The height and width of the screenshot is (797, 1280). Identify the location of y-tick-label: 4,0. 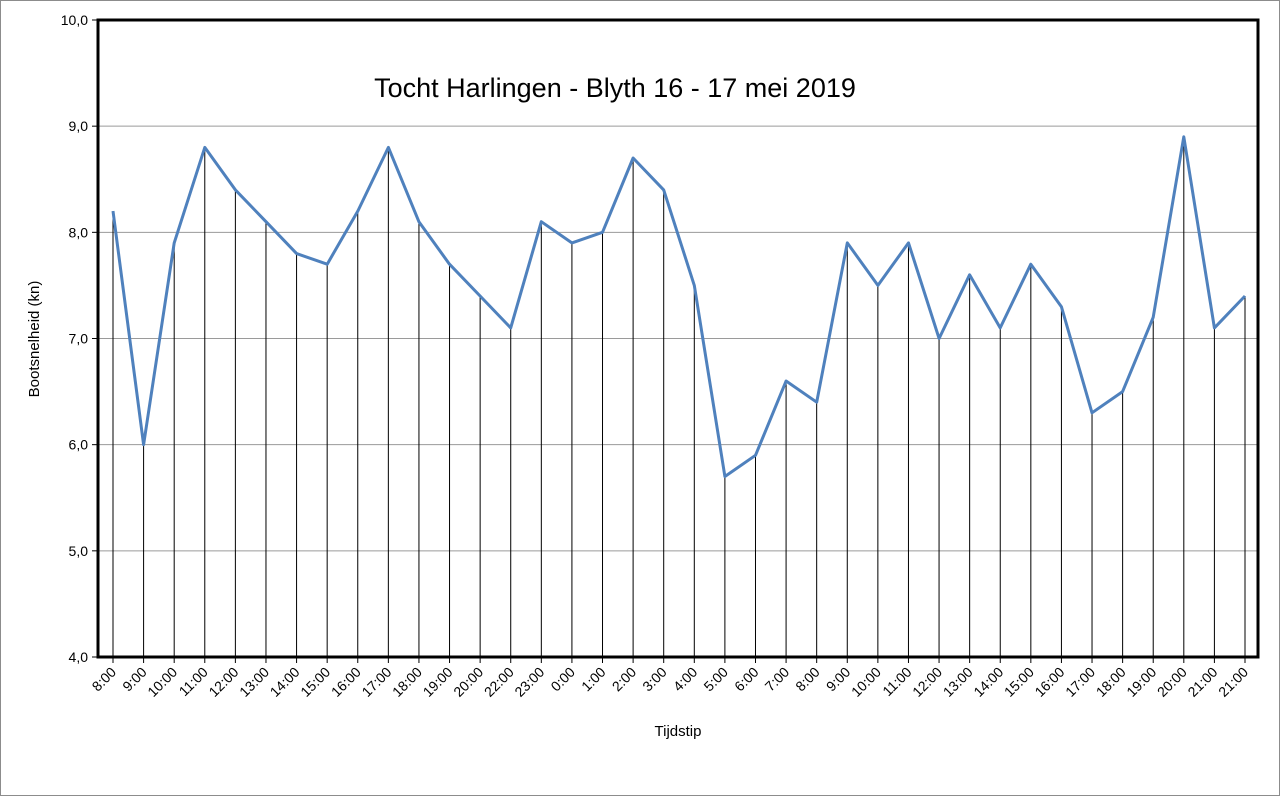
(79, 657).